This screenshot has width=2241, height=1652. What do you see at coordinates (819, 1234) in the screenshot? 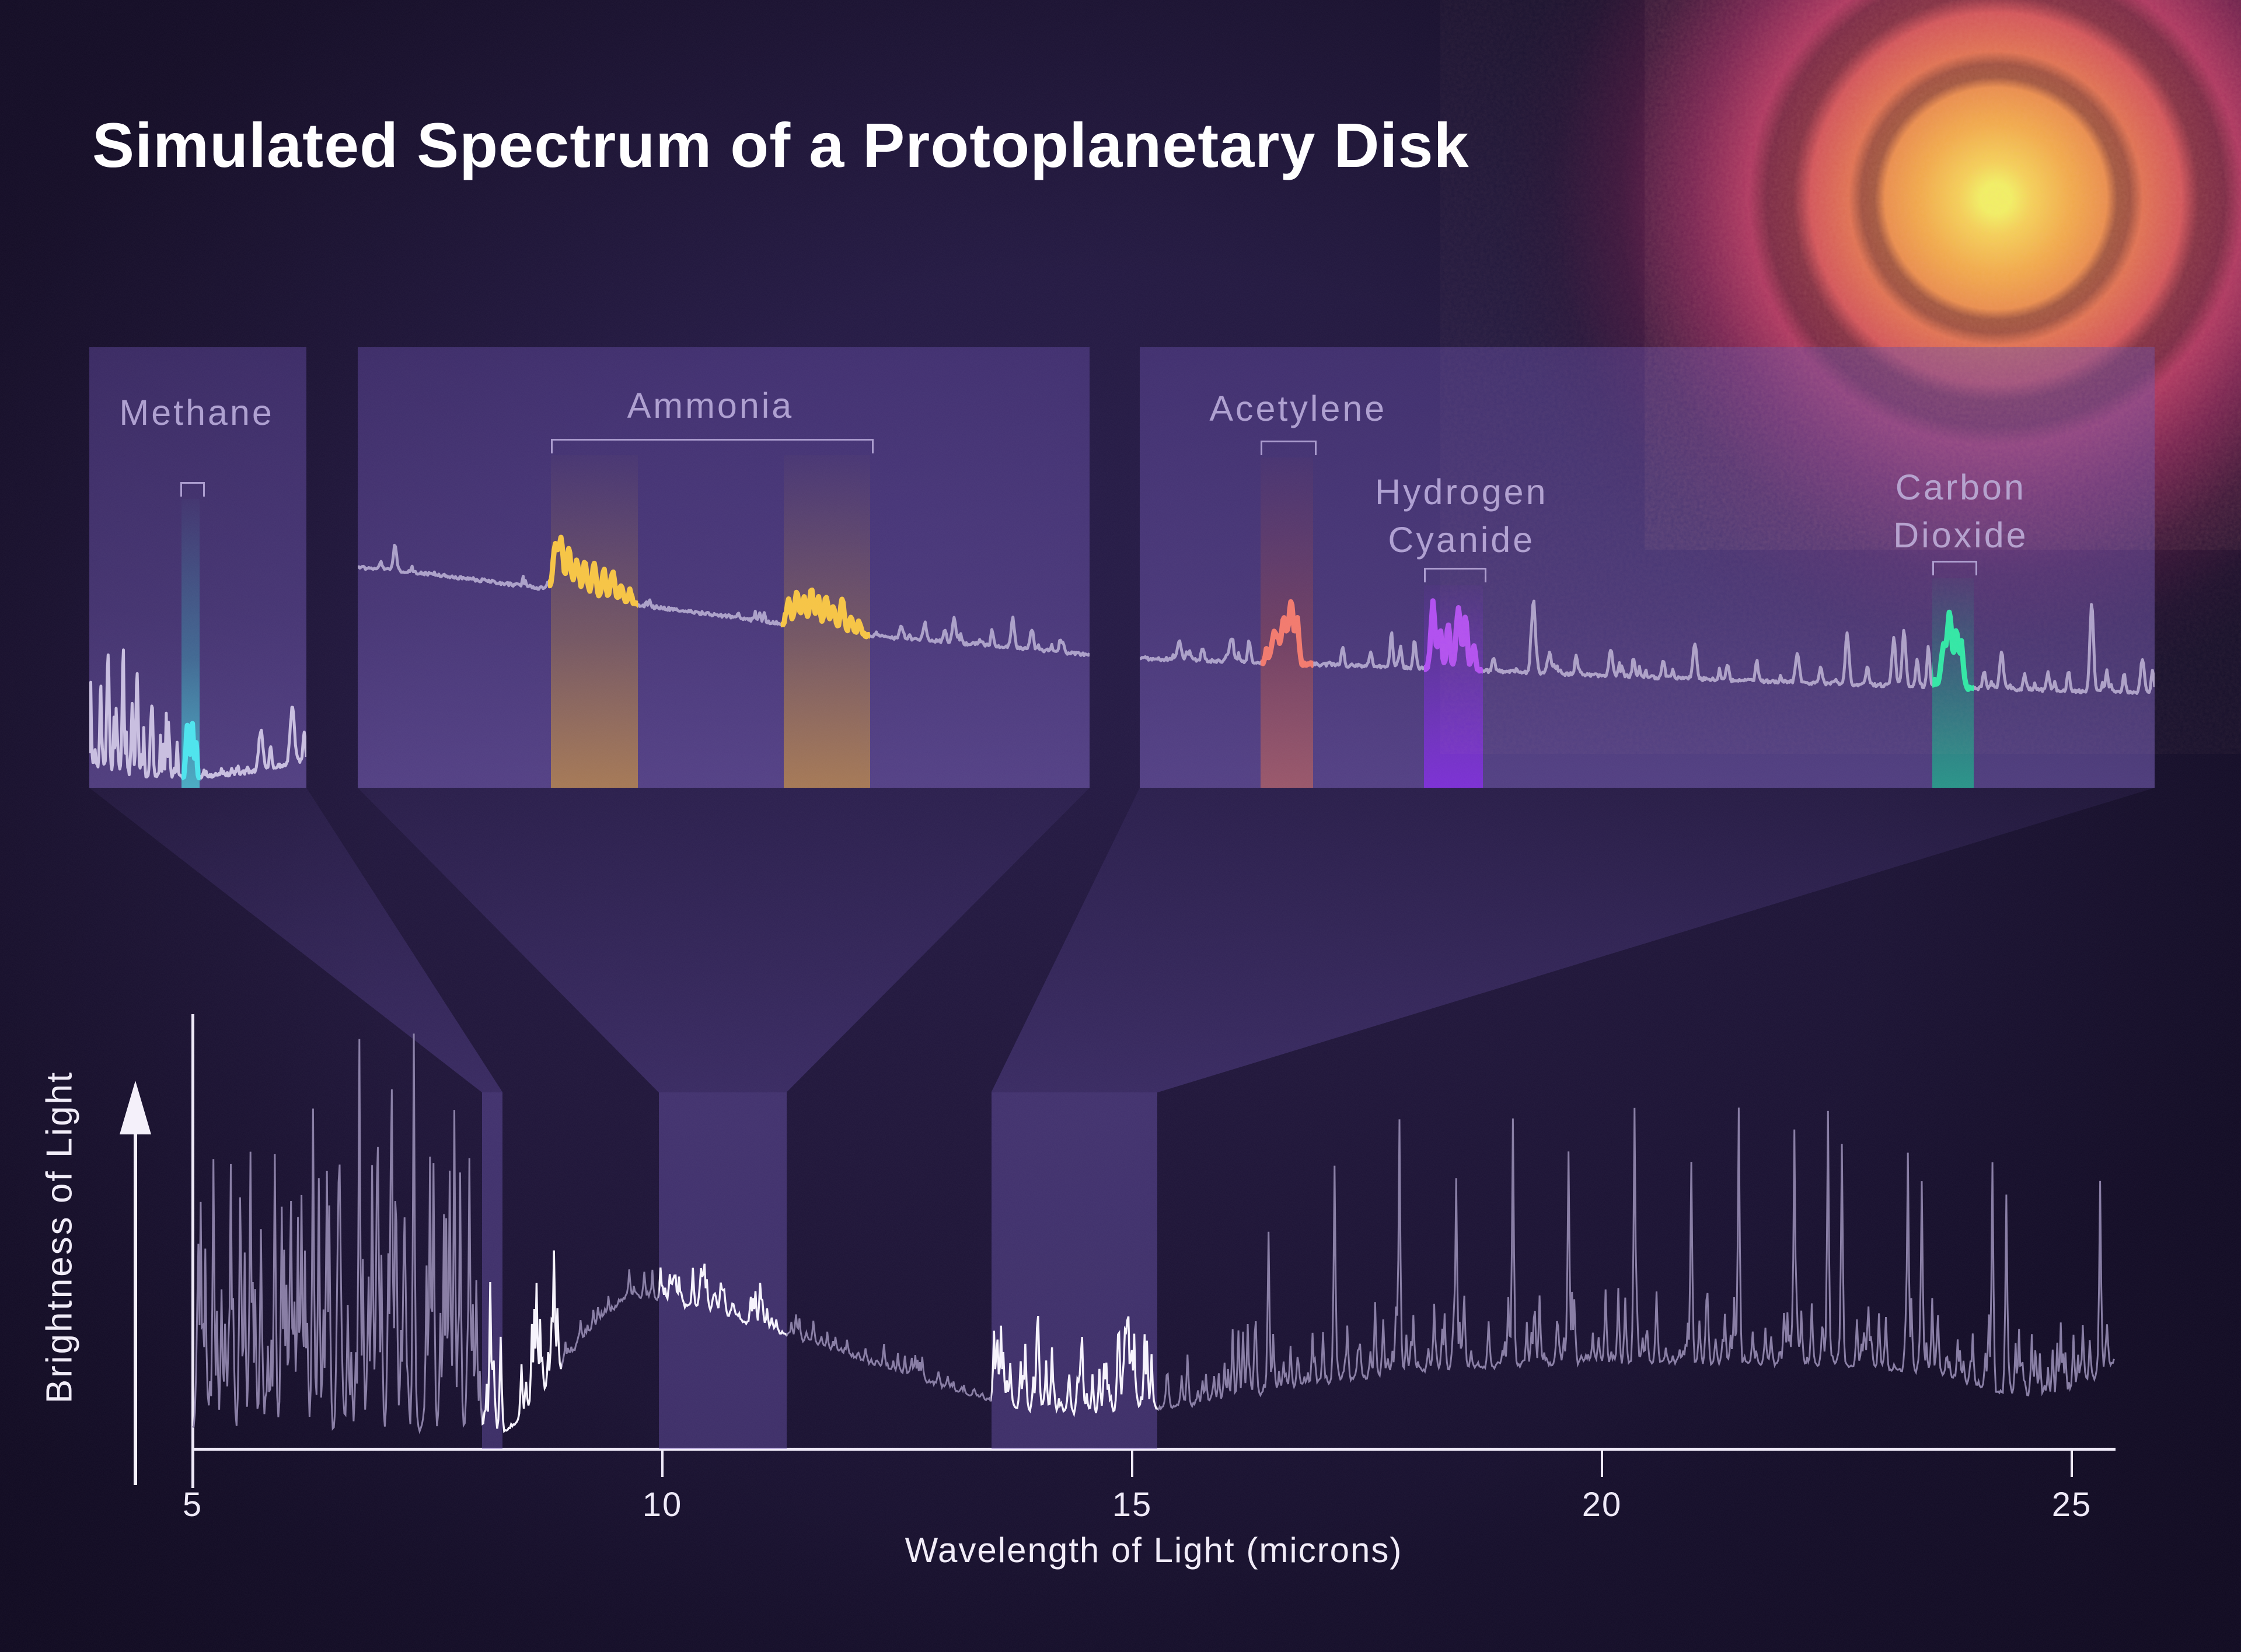
I see `main-spectrum-highlighted-segments` at bounding box center [819, 1234].